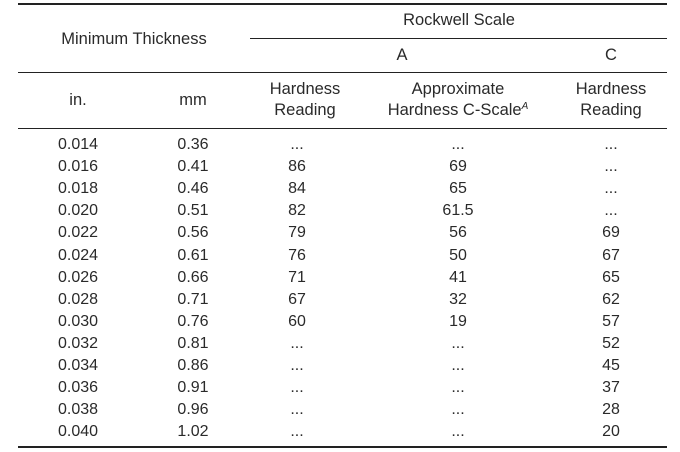 The image size is (680, 452). Describe the element at coordinates (297, 189) in the screenshot. I see `cell-a-hardness: 84` at that location.